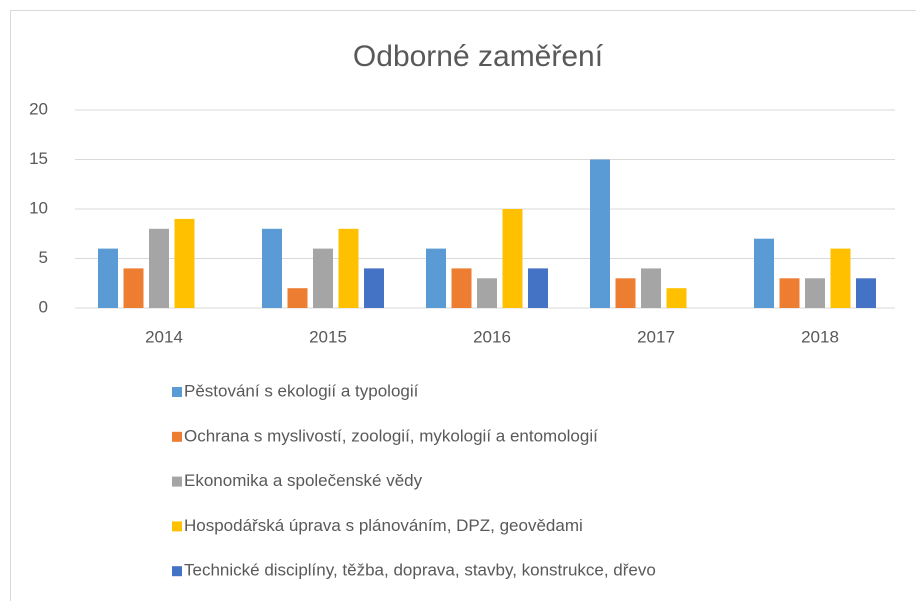 This screenshot has width=916, height=601. Describe the element at coordinates (478, 56) in the screenshot. I see `chart-title: Odborné zaměření` at that location.